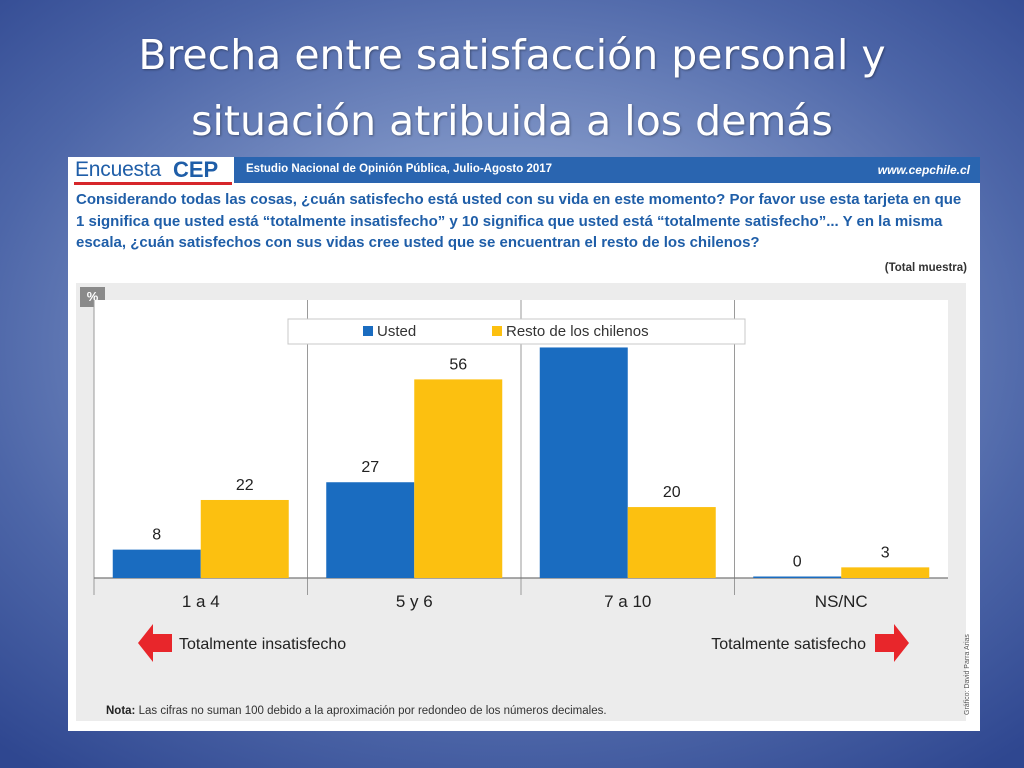  Describe the element at coordinates (396, 331) in the screenshot. I see `legend-label-0: Usted` at that location.